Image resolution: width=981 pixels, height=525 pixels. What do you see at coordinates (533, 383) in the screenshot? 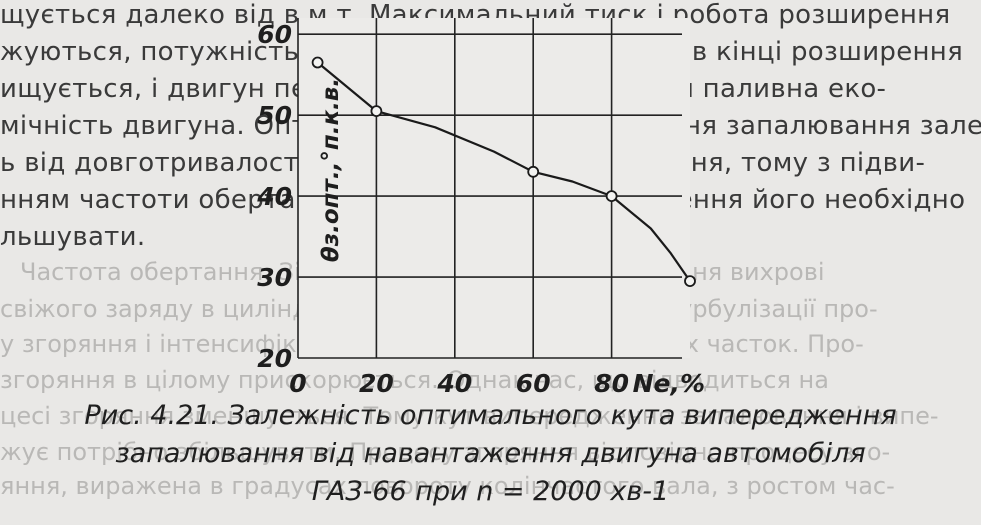
I see `x-tick-label: 60` at bounding box center [533, 383].